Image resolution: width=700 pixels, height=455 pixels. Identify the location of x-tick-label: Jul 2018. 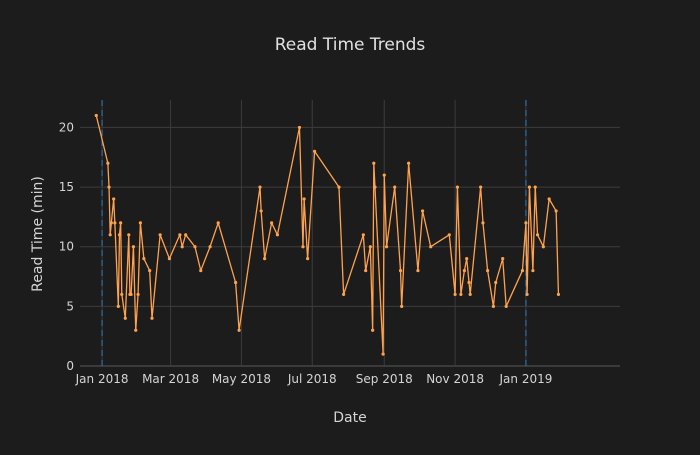
(312, 379).